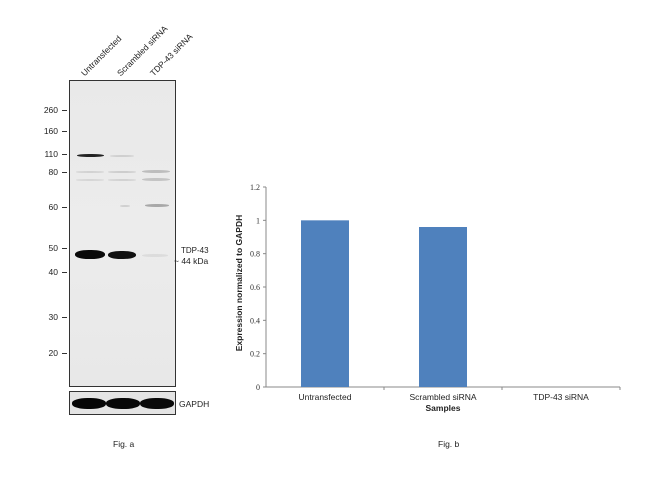 This screenshot has width=650, height=486. I want to click on band-60kda-tdp43, so click(157, 205).